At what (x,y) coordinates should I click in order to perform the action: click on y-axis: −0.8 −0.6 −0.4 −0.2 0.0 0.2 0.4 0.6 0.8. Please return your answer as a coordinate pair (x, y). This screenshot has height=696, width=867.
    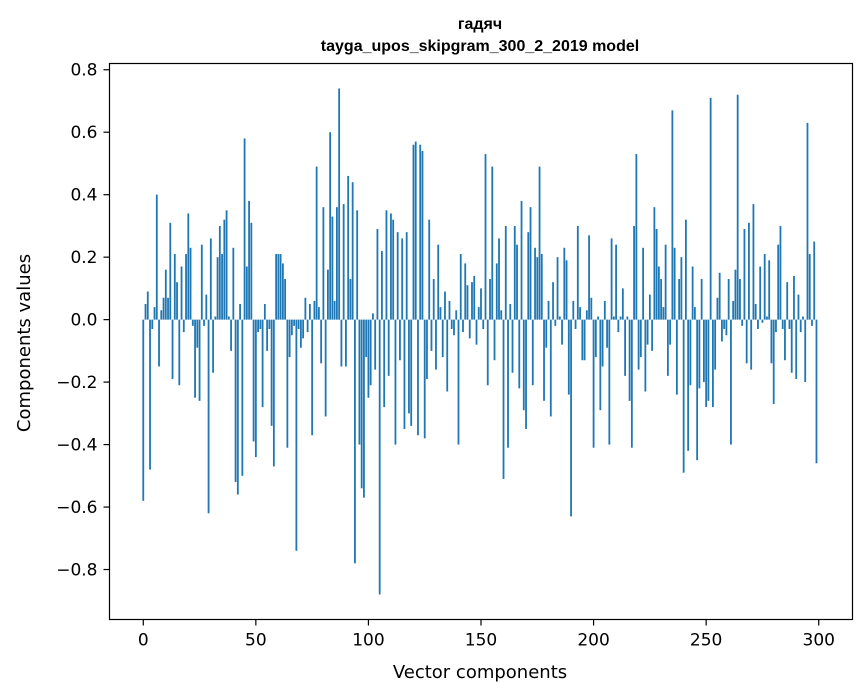
    Looking at the image, I should click on (83, 321).